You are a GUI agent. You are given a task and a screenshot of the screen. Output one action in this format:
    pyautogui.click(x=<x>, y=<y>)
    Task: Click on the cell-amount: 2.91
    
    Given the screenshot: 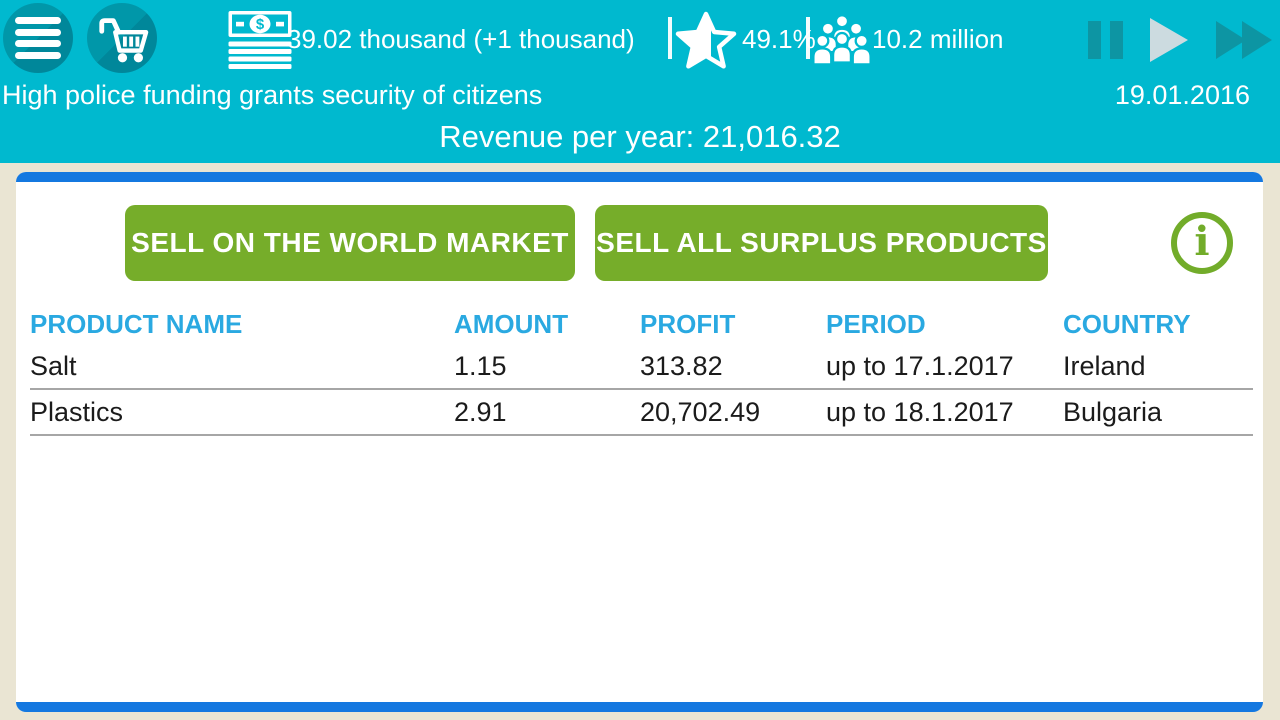 What is the action you would take?
    pyautogui.click(x=480, y=411)
    